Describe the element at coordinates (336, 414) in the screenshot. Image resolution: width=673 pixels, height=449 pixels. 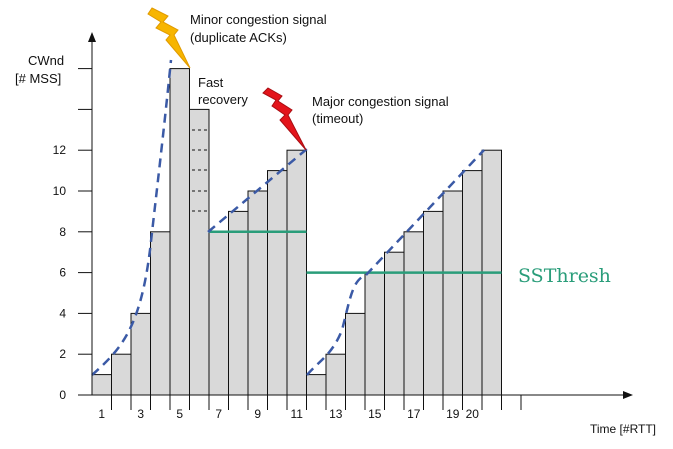
I see `x-tick-label-13: 13` at that location.